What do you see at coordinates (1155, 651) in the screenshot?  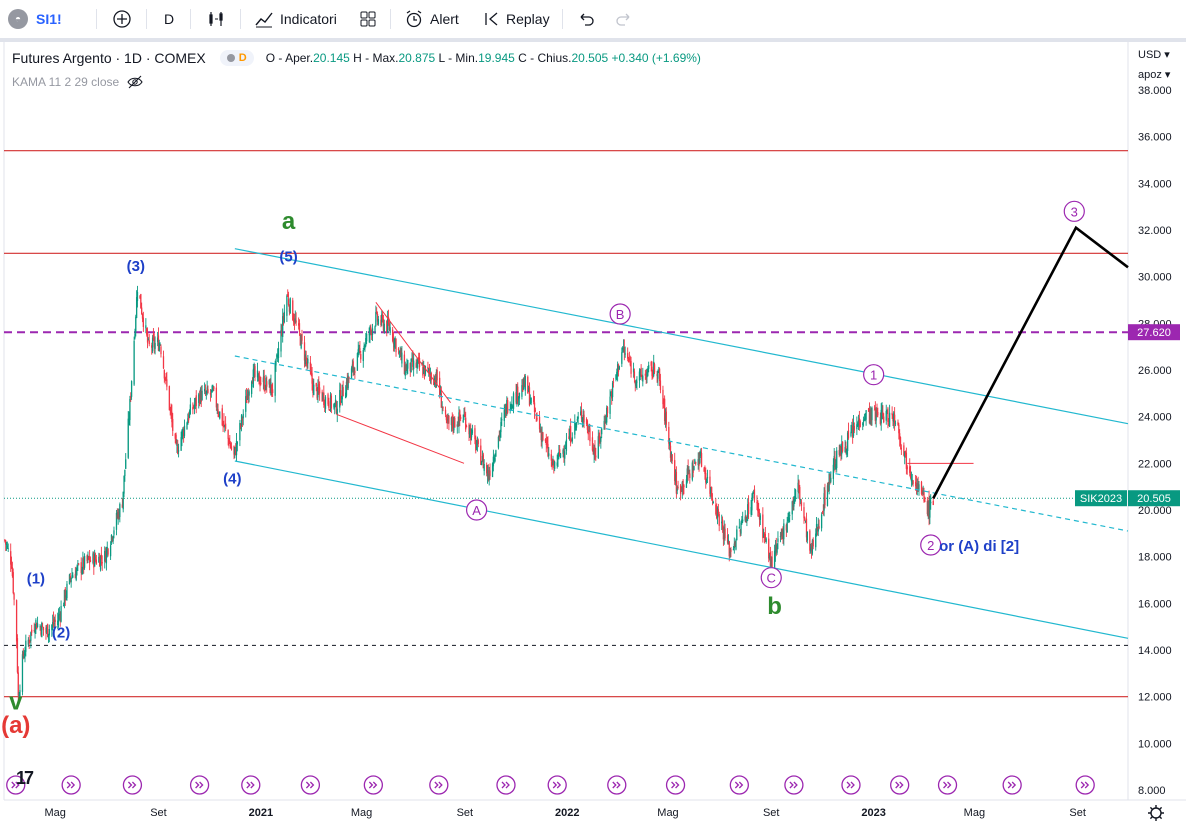 I see `price-tick-label: 14.000` at bounding box center [1155, 651].